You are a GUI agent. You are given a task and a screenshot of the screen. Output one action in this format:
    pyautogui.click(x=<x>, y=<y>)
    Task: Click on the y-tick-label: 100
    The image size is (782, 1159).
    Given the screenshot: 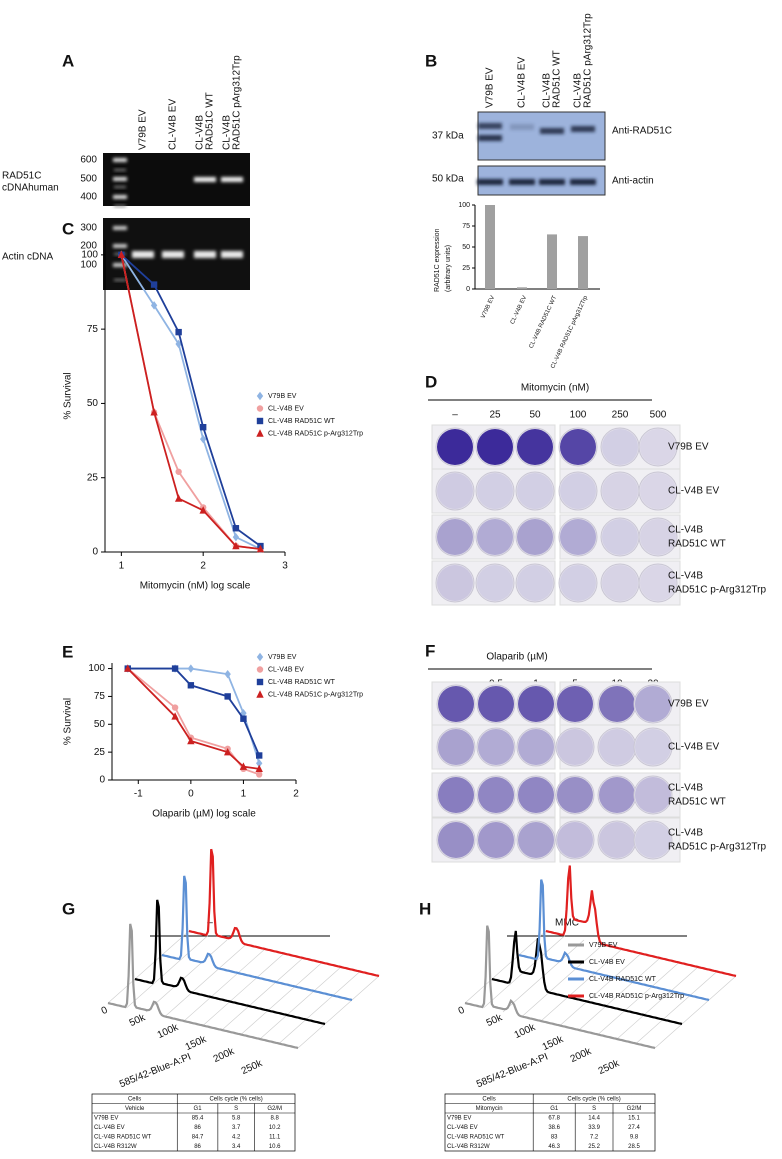 What is the action you would take?
    pyautogui.click(x=89, y=254)
    